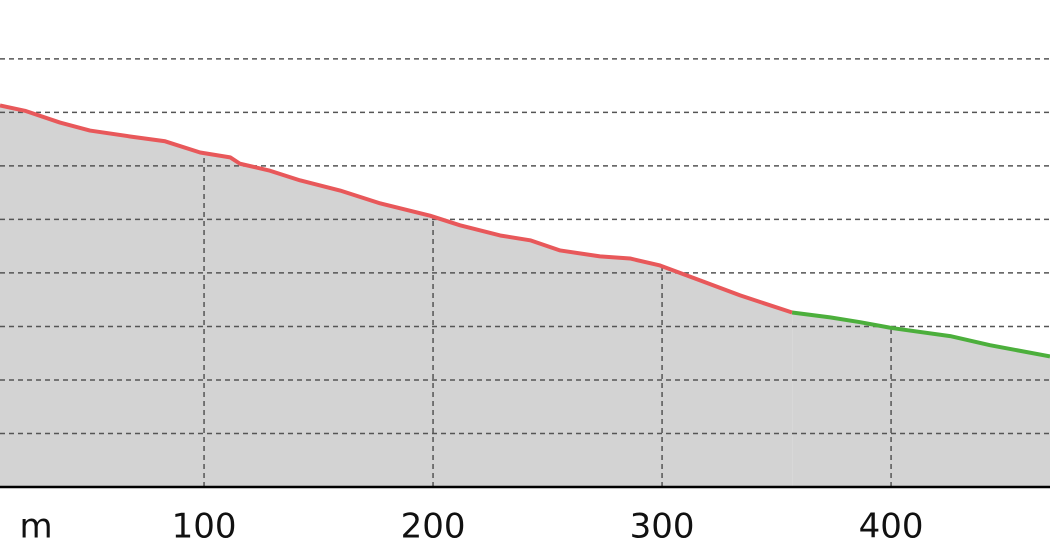  What do you see at coordinates (662, 527) in the screenshot?
I see `x-tick-label: 300` at bounding box center [662, 527].